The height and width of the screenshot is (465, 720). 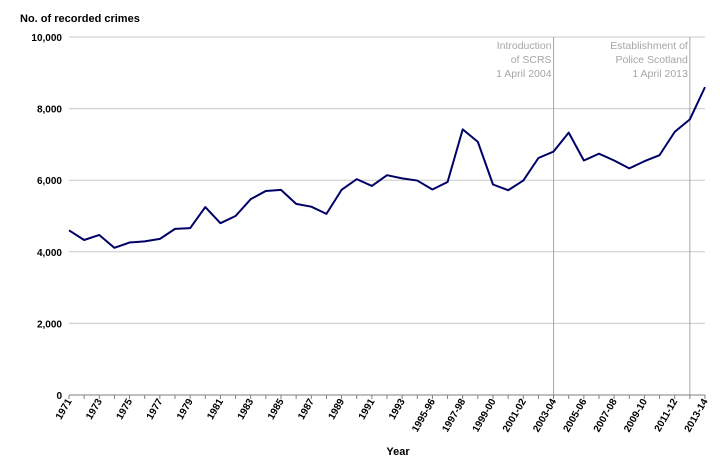 I want to click on annotation-text: Establishment of, so click(x=649, y=46).